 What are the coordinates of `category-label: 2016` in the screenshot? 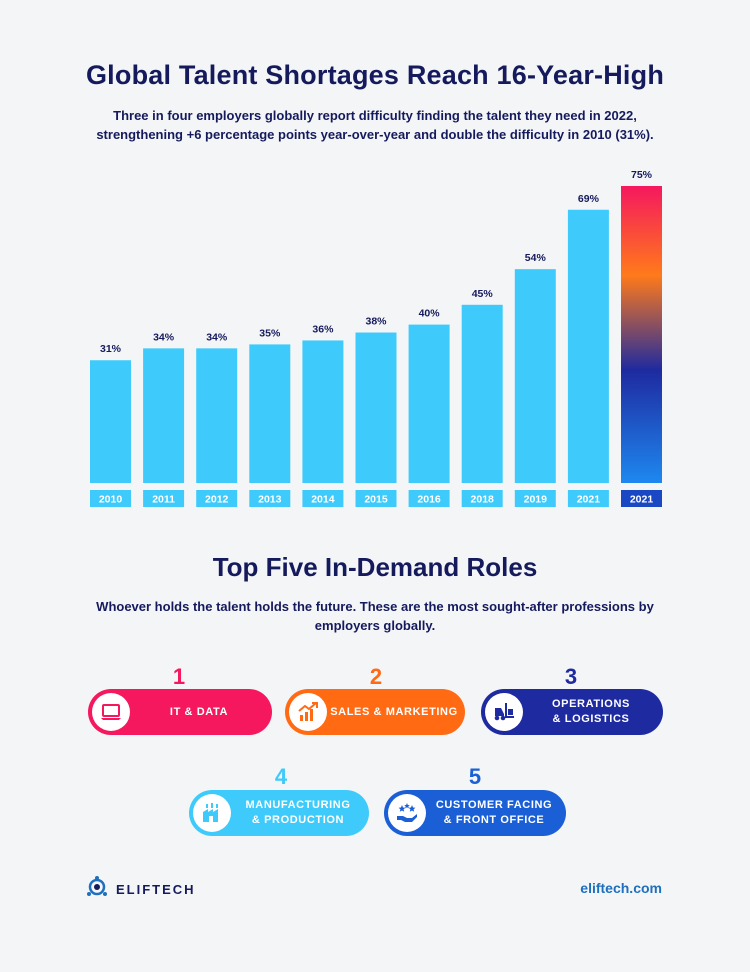 It's located at (429, 500).